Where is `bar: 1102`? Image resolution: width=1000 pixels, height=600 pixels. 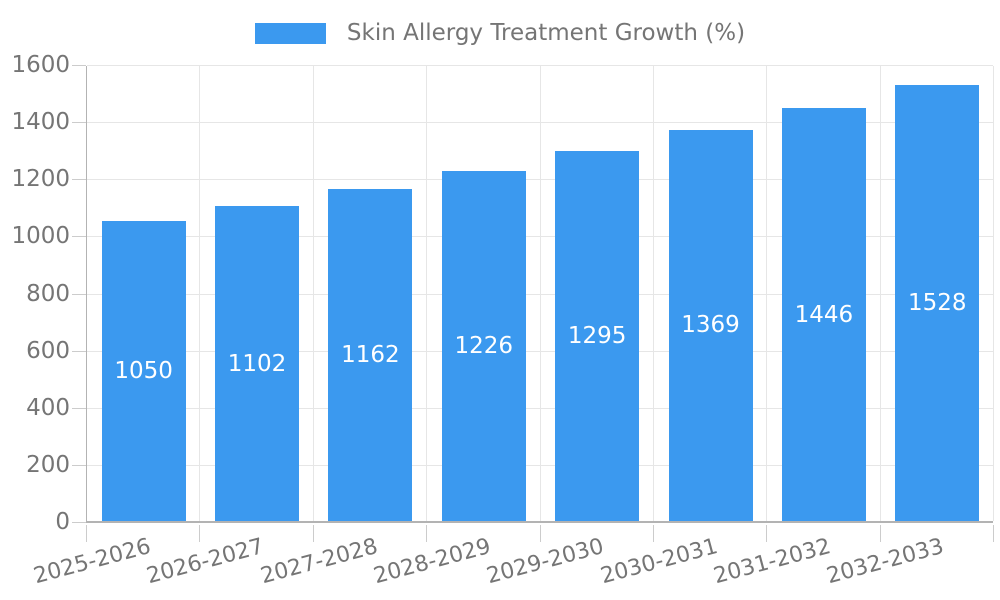 bar: 1102 is located at coordinates (257, 363).